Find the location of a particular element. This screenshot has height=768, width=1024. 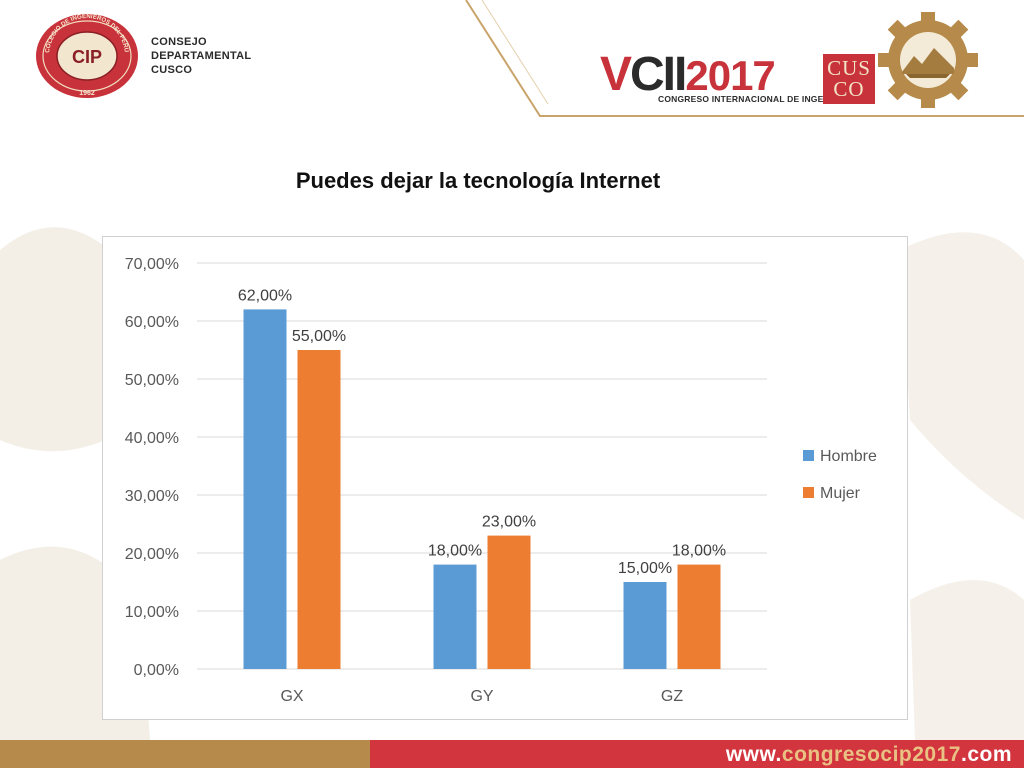

seal-monogram: CIP is located at coordinates (87, 57).